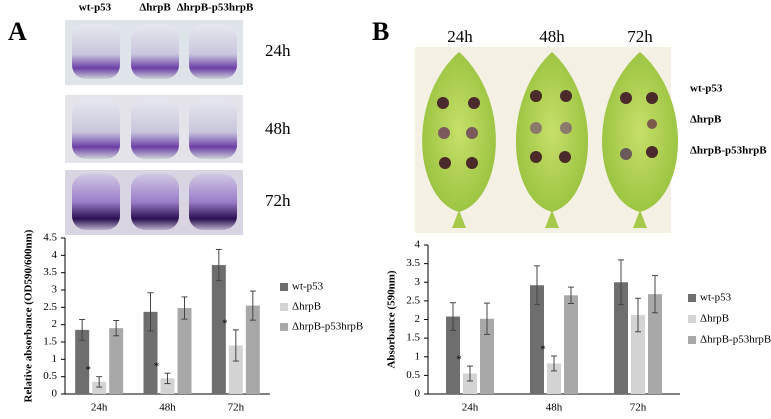 The image size is (771, 419). I want to click on tube-label: wt-p53, so click(95, 8).